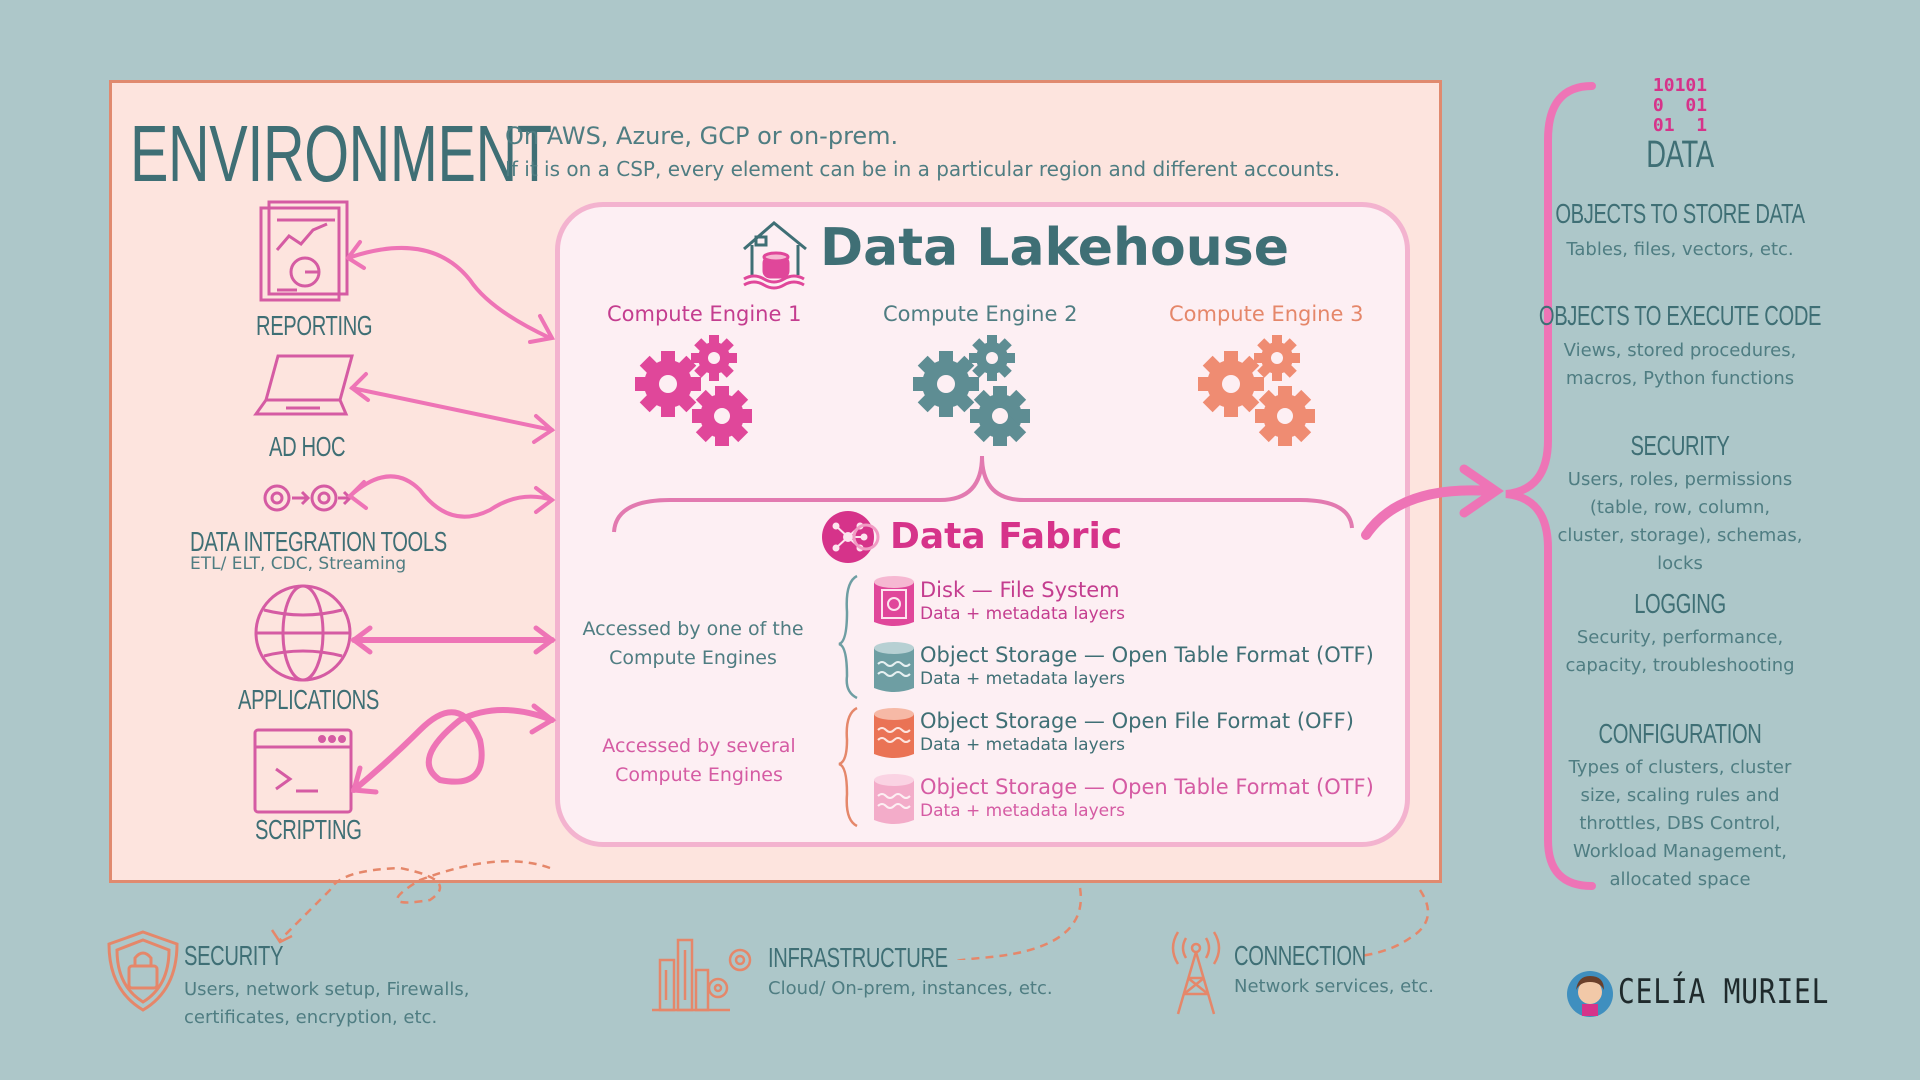  What do you see at coordinates (1680, 125) in the screenshot?
I see `binary-line-3: 01 1` at bounding box center [1680, 125].